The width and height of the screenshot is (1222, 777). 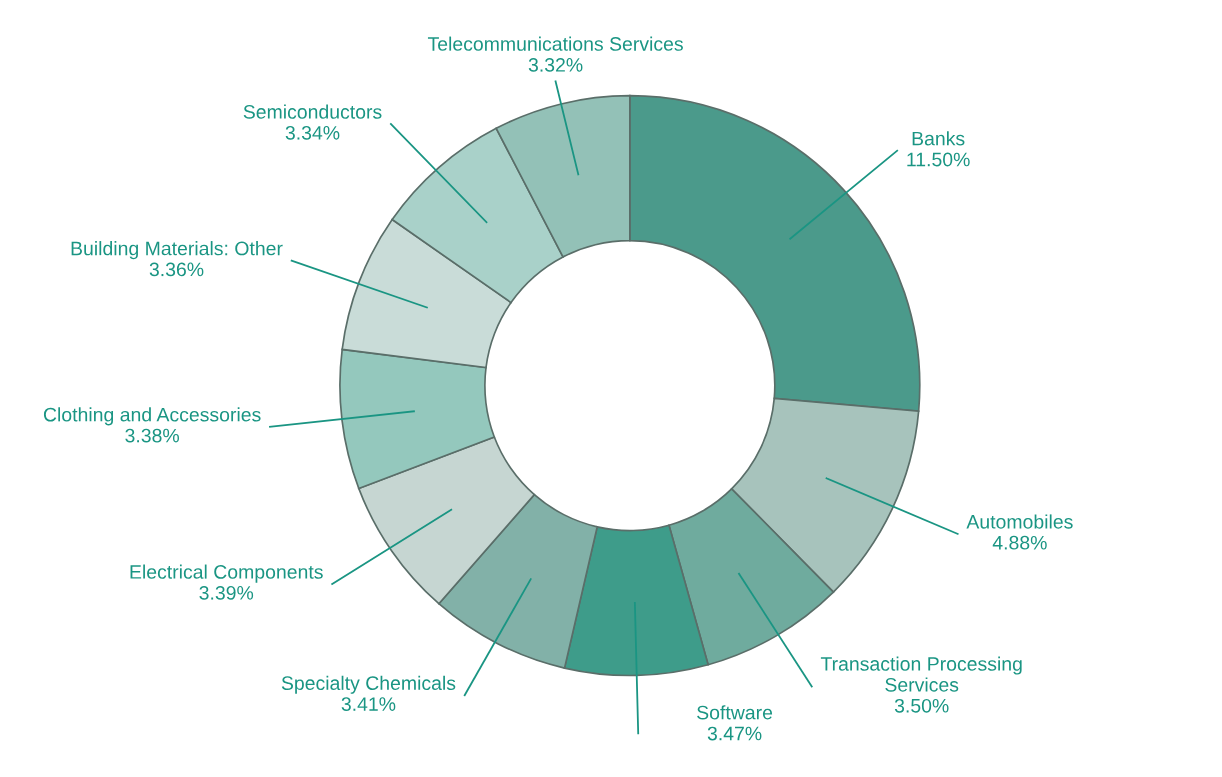 I want to click on slice-label: Building Materials: Other, so click(x=177, y=250).